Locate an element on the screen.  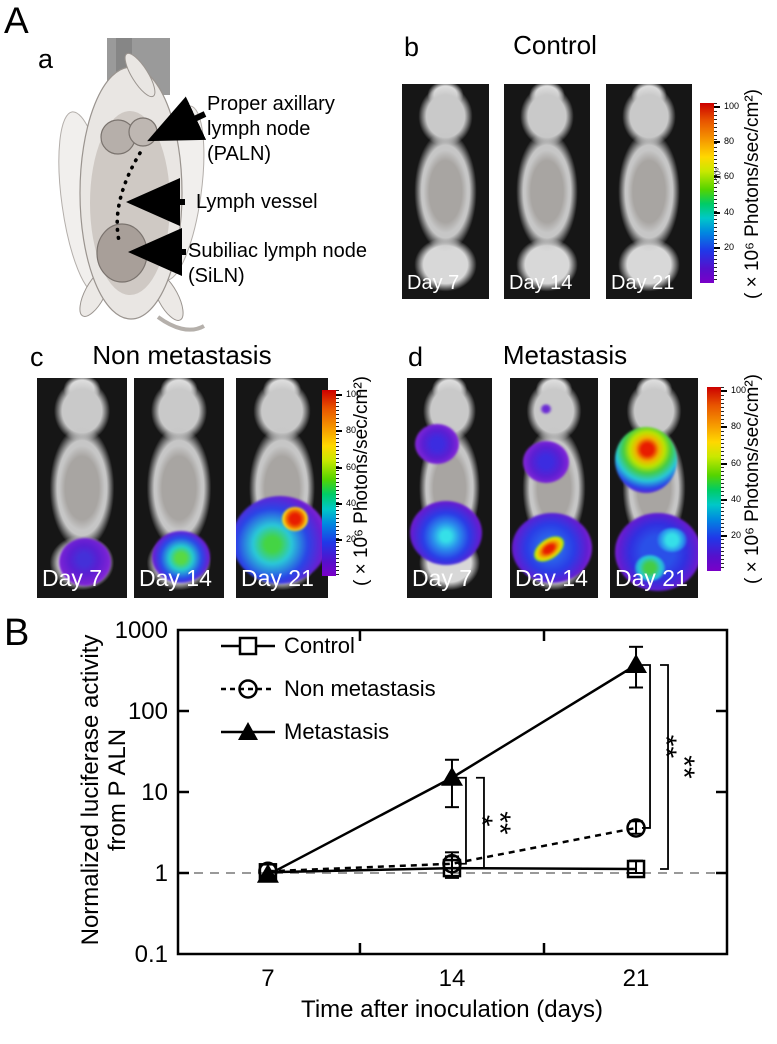
met-day7-photo: Day 7 is located at coordinates (449, 488).